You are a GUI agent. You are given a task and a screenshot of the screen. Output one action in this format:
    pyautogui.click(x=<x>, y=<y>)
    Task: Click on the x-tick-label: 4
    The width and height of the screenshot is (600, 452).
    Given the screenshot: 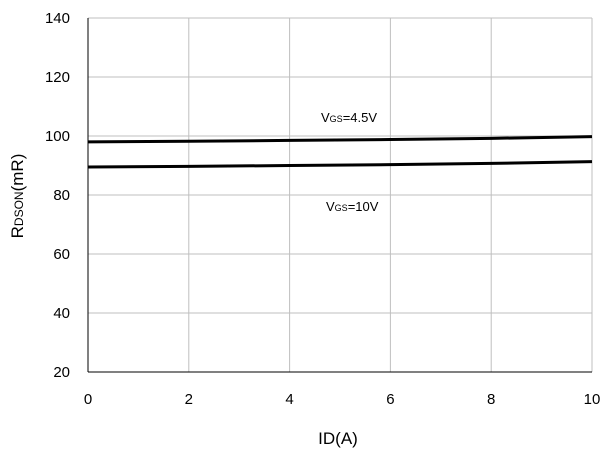 What is the action you would take?
    pyautogui.click(x=289, y=399)
    